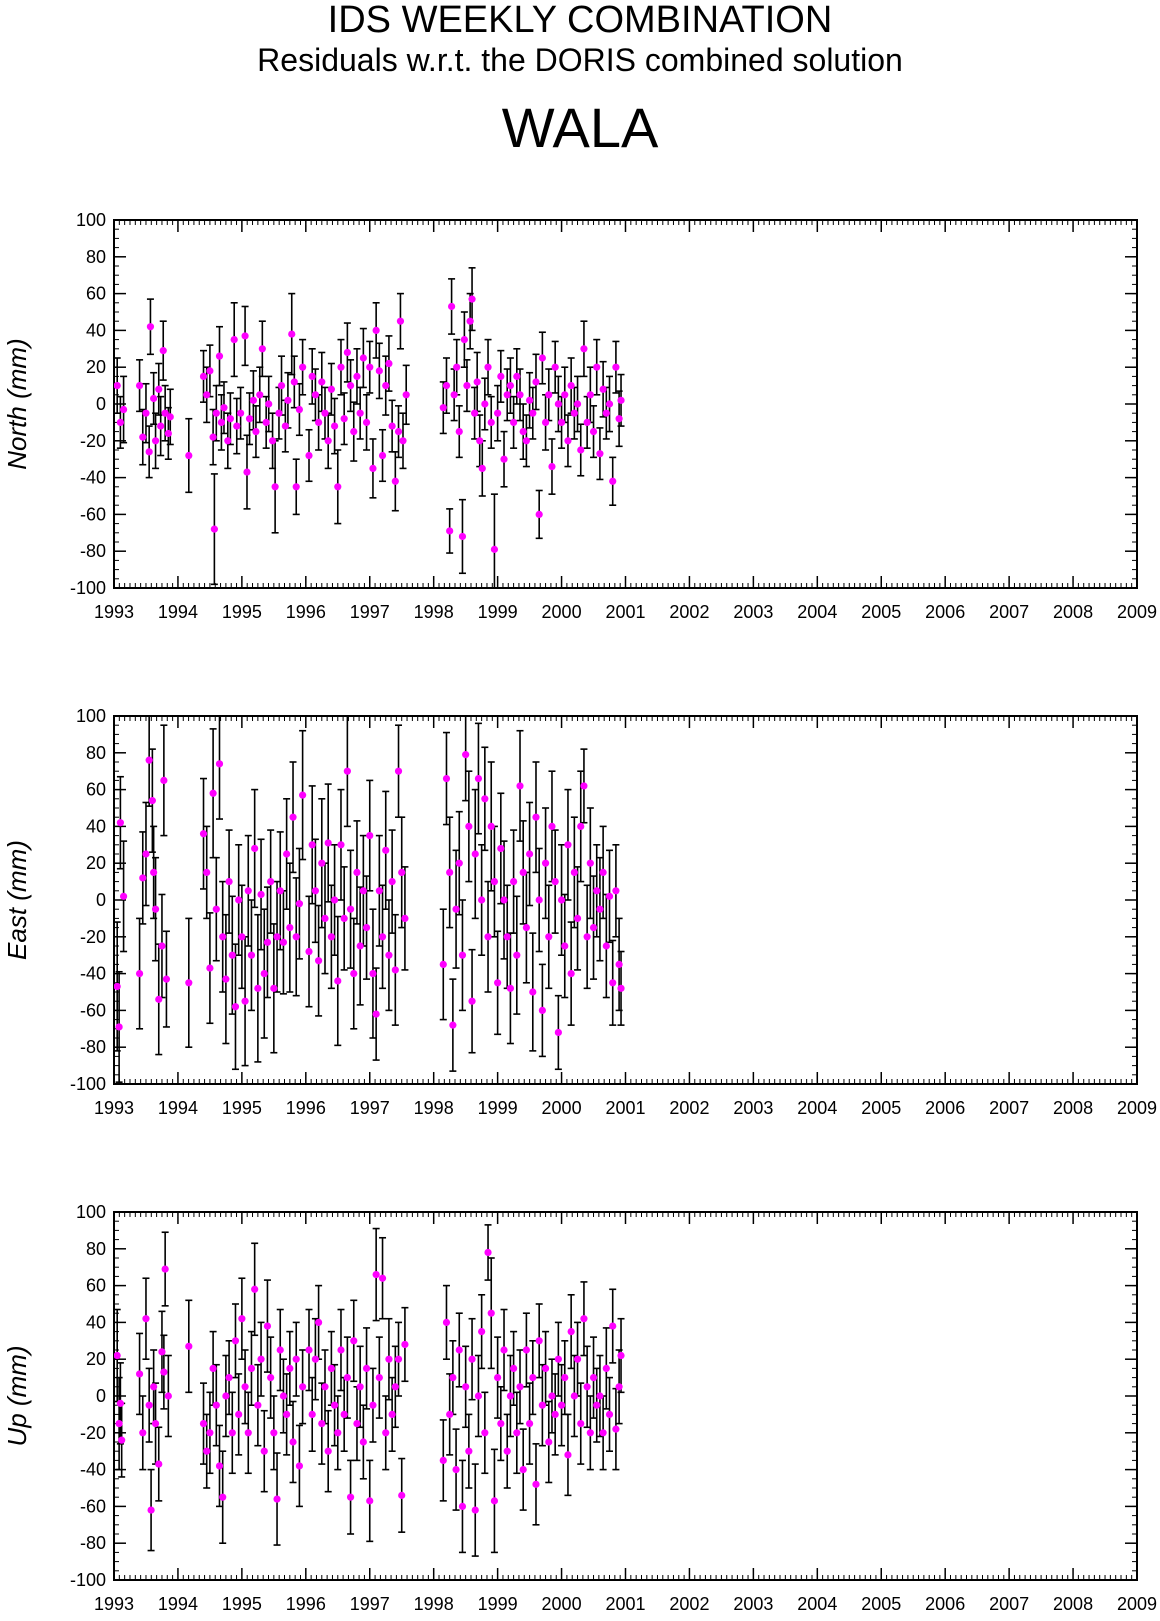 Image resolution: width=1160 pixels, height=1621 pixels. What do you see at coordinates (96, 753) in the screenshot?
I see `y-tick-label: 80` at bounding box center [96, 753].